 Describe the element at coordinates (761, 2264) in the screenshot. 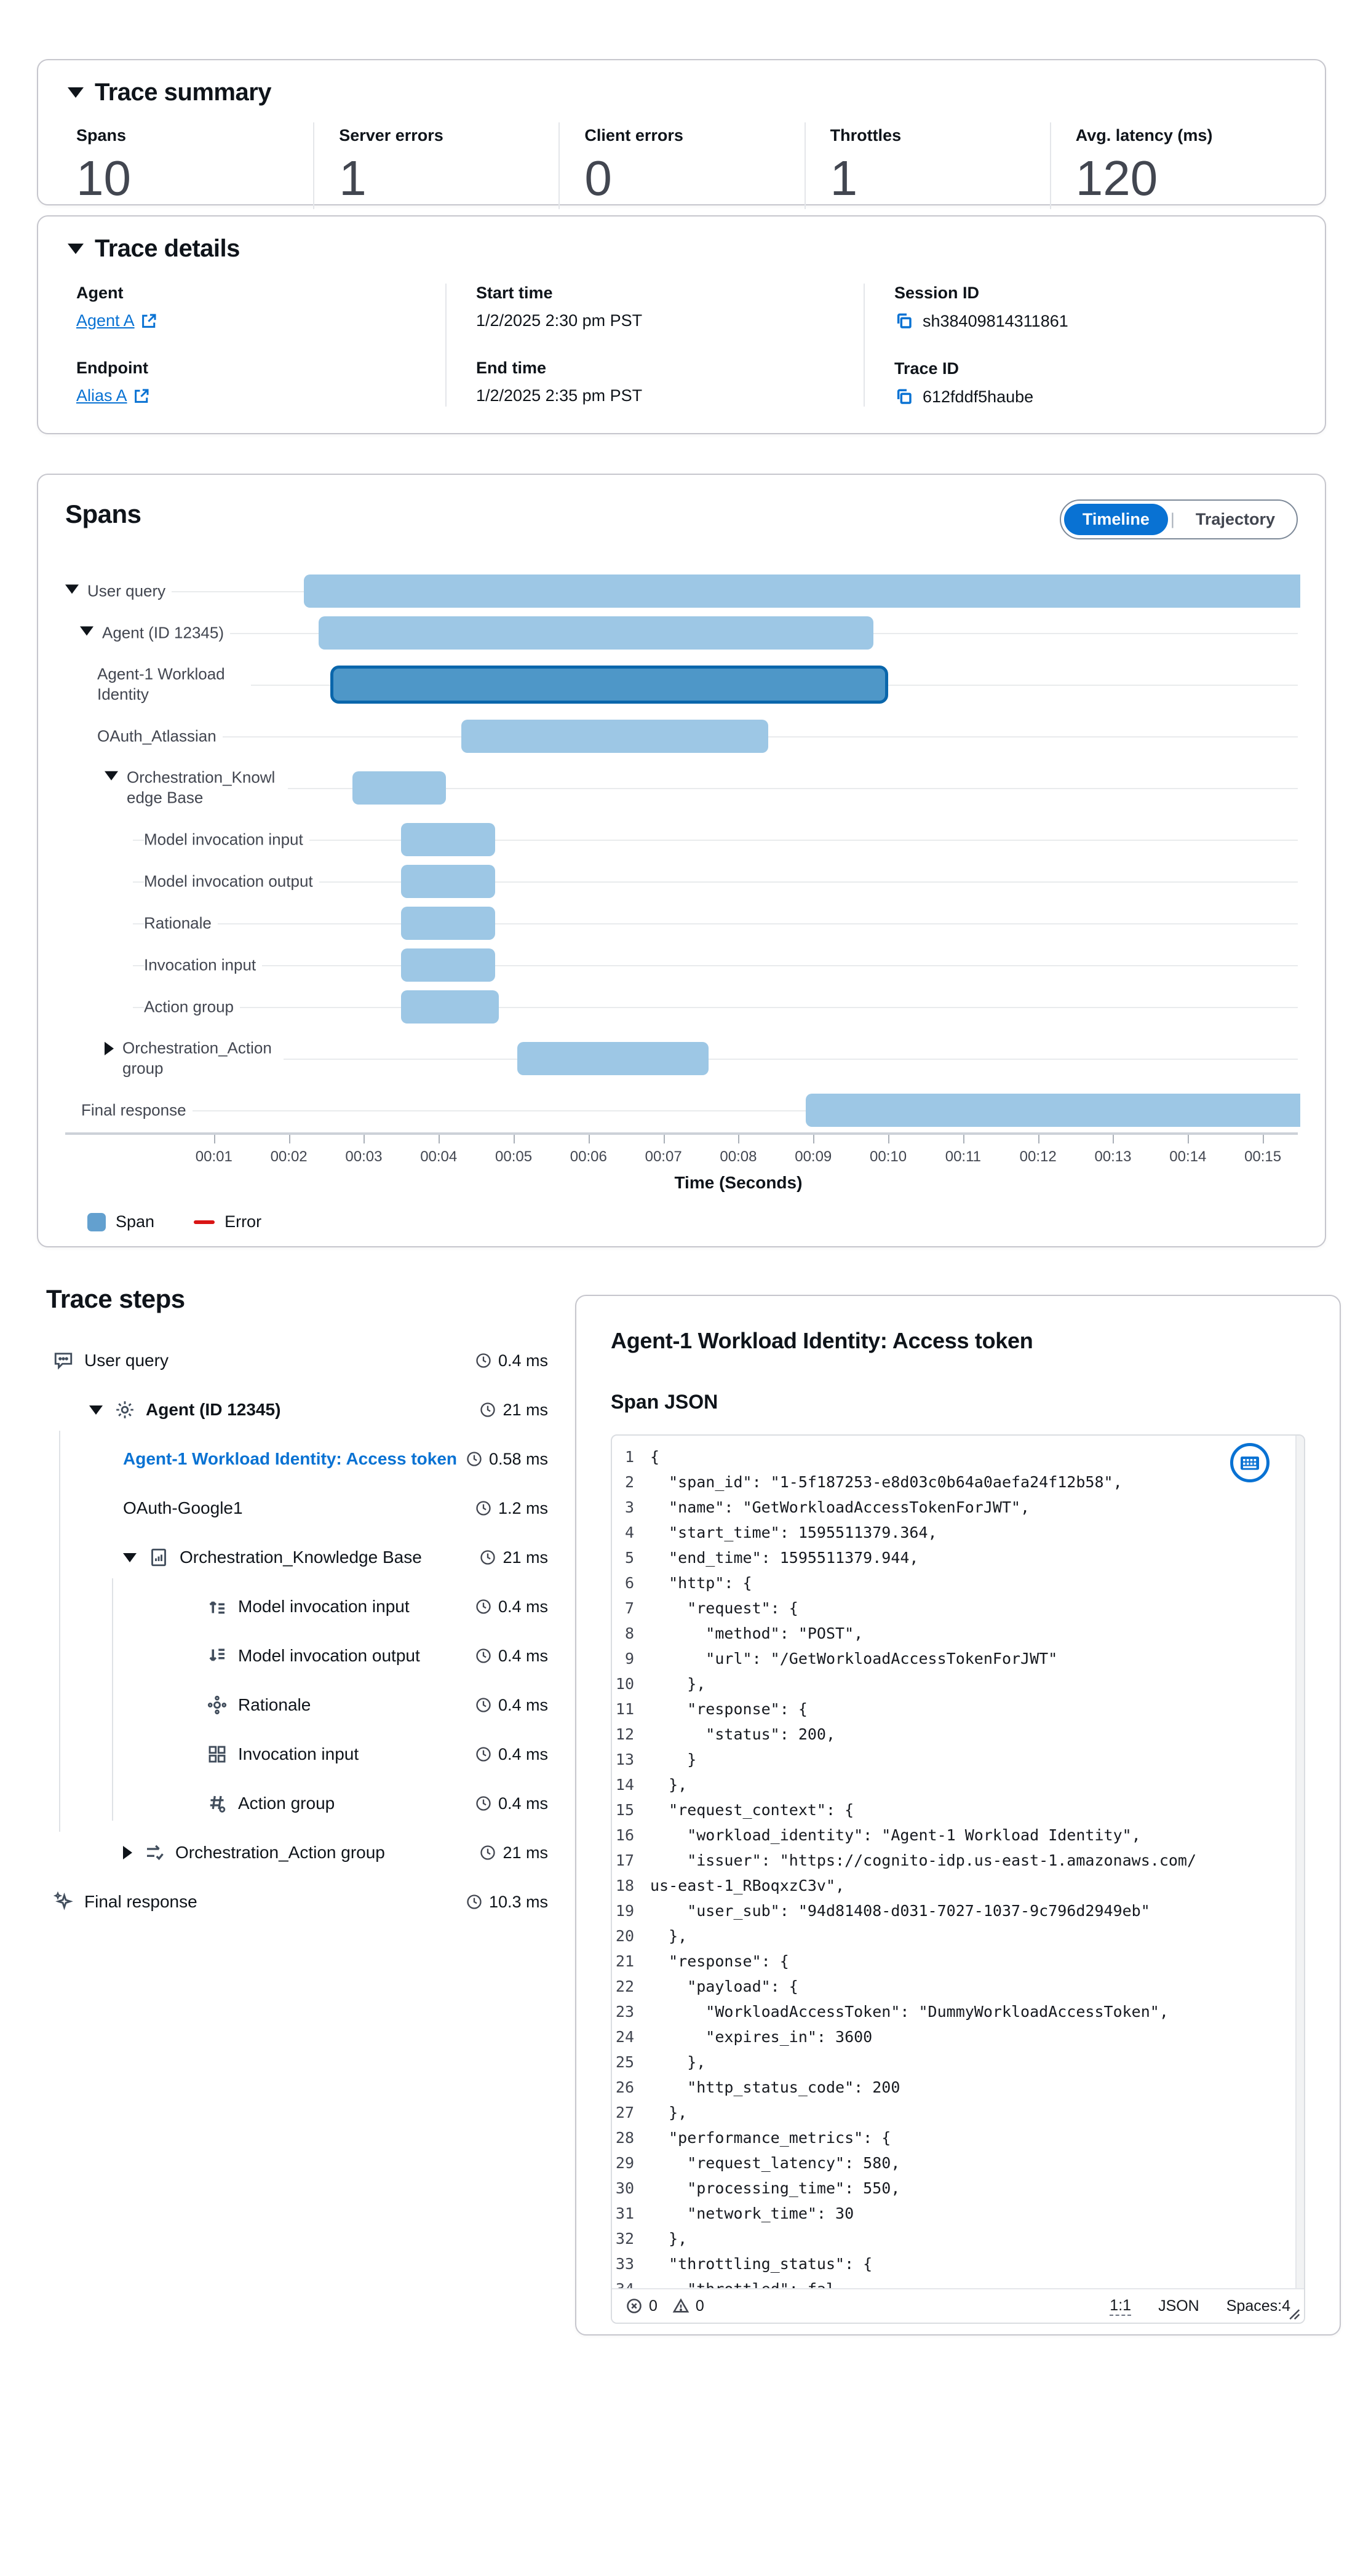

I see `code-line-text: "throttling_status": {` at that location.